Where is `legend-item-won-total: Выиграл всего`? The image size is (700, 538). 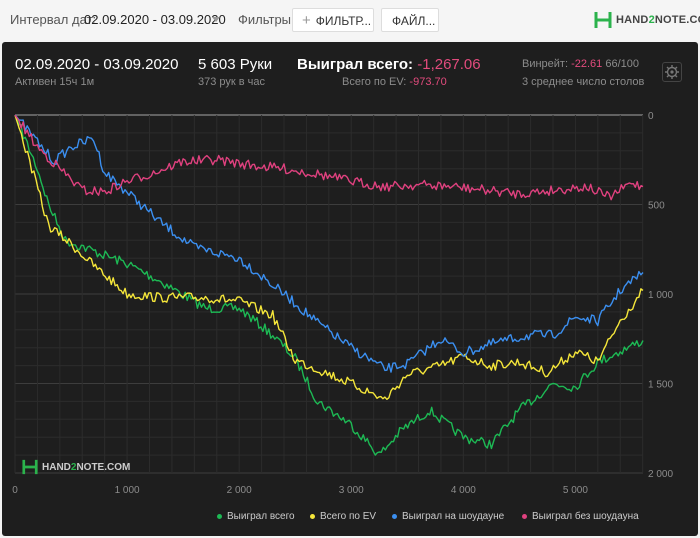
legend-item-won-total: Выиграл всего is located at coordinates (256, 516).